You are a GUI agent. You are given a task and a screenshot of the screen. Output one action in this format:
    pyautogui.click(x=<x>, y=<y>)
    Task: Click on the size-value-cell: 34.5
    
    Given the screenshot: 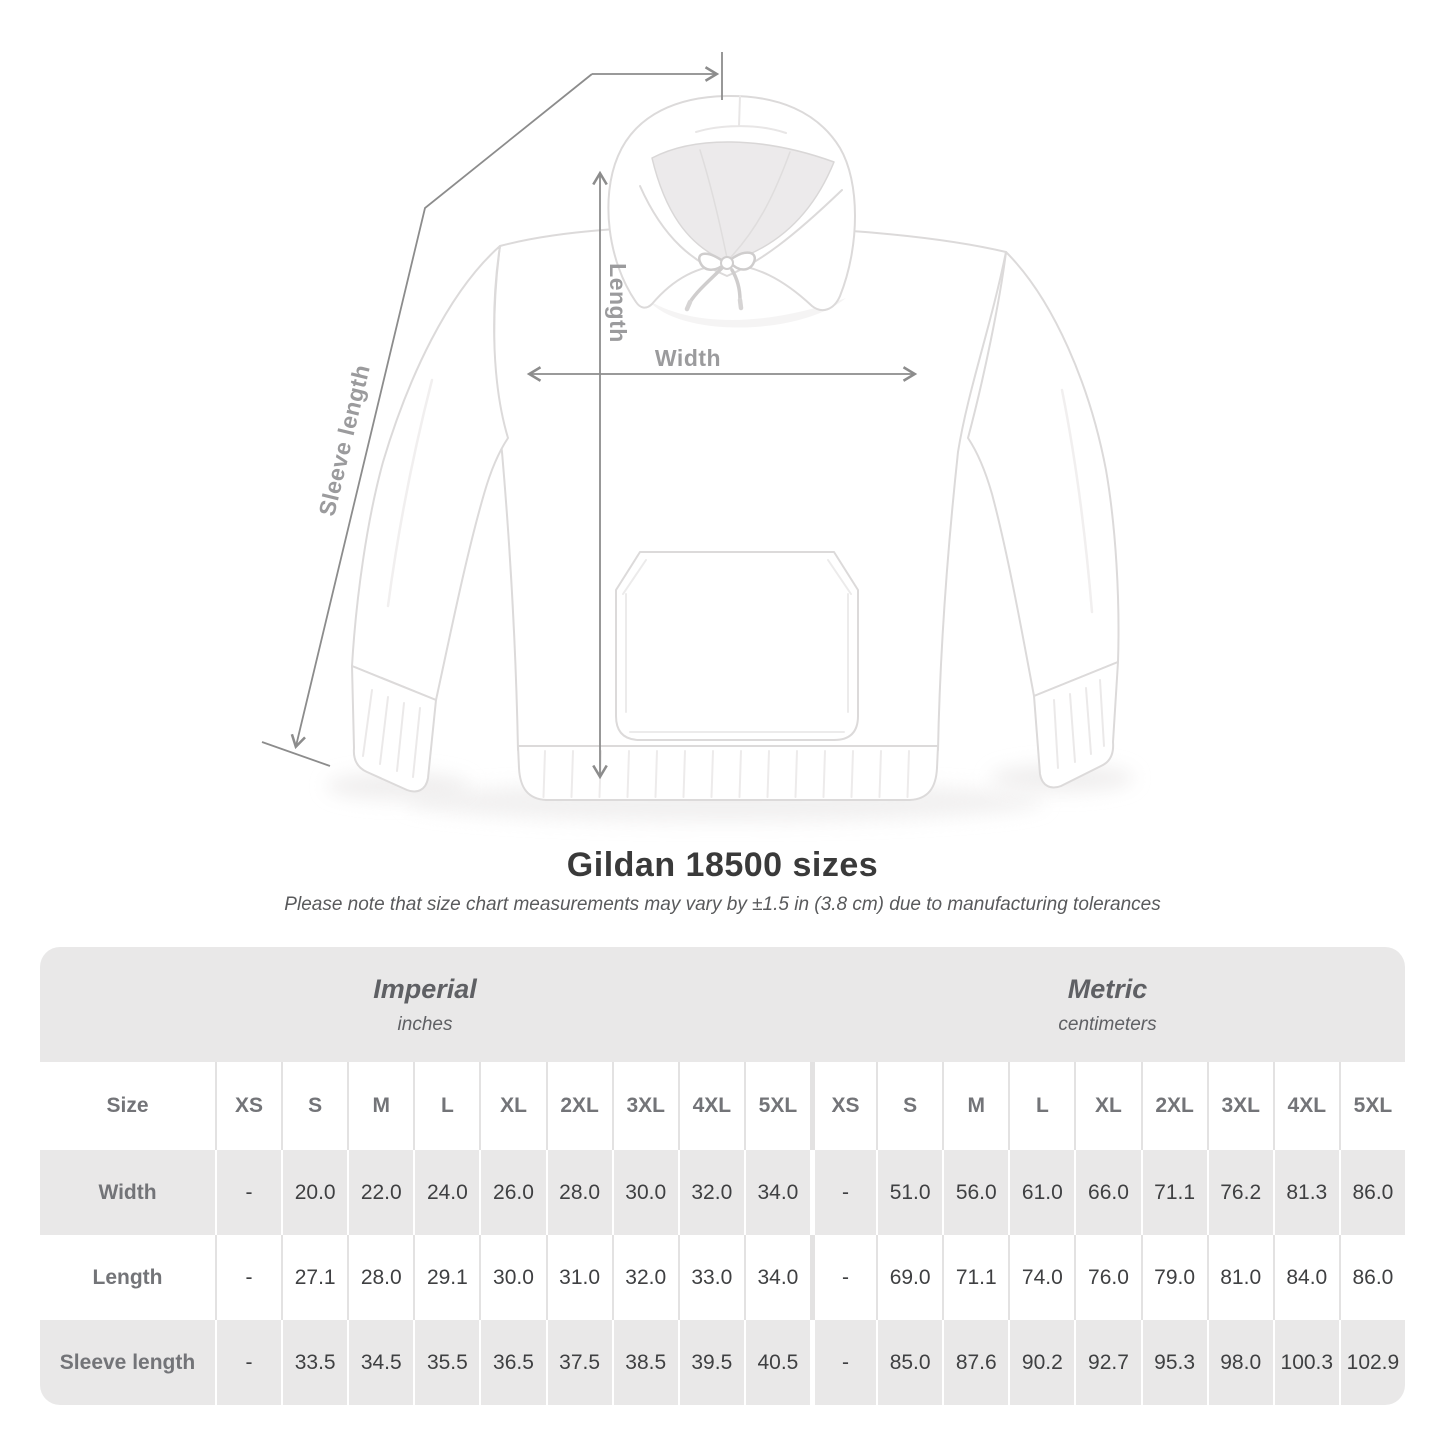 What is the action you would take?
    pyautogui.click(x=380, y=1362)
    